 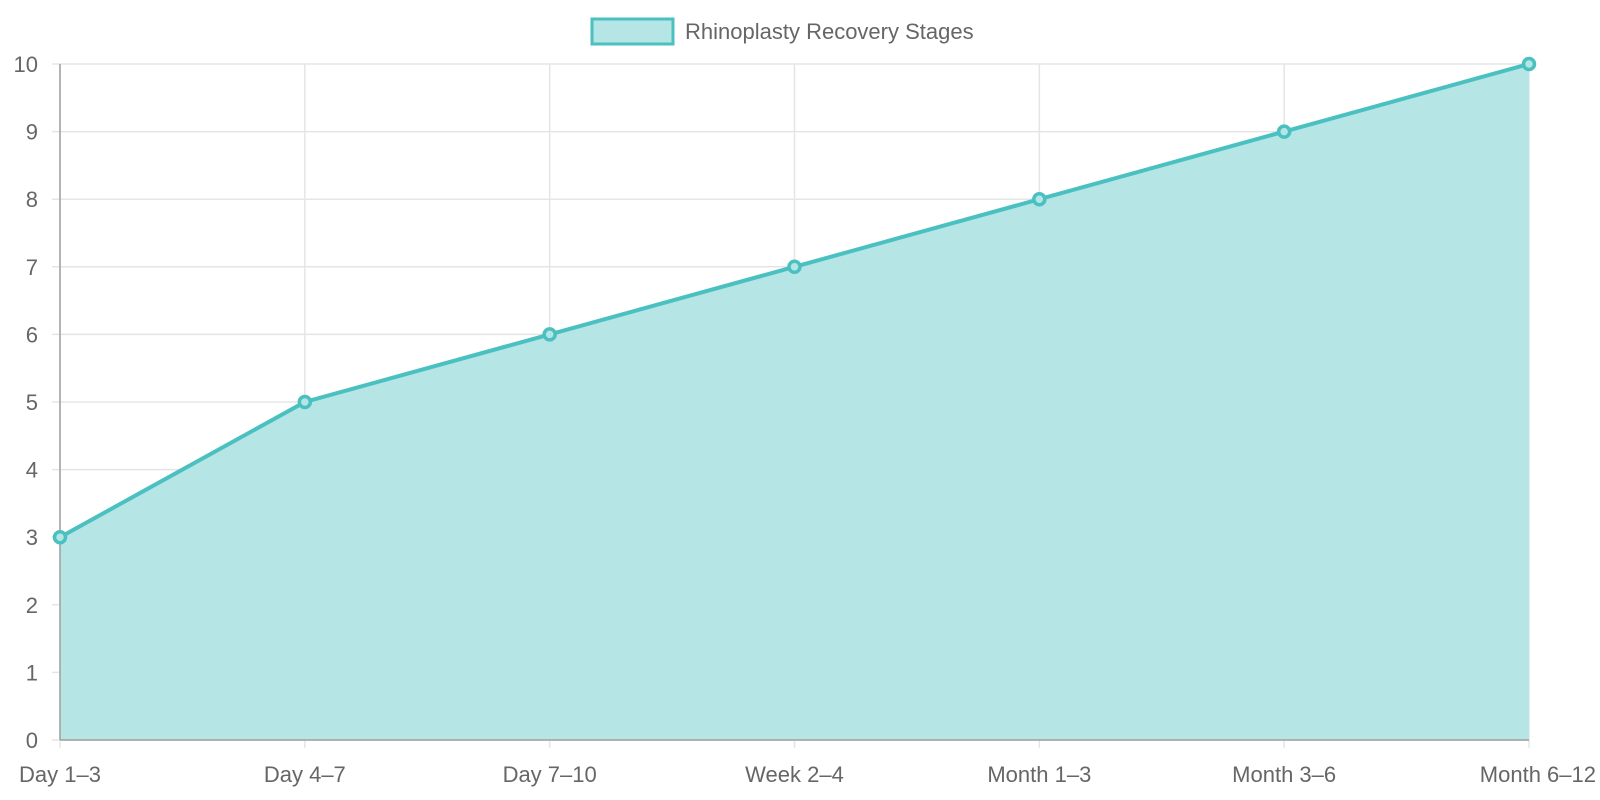 I want to click on x-tick-label: Day 1–3, so click(x=60, y=774).